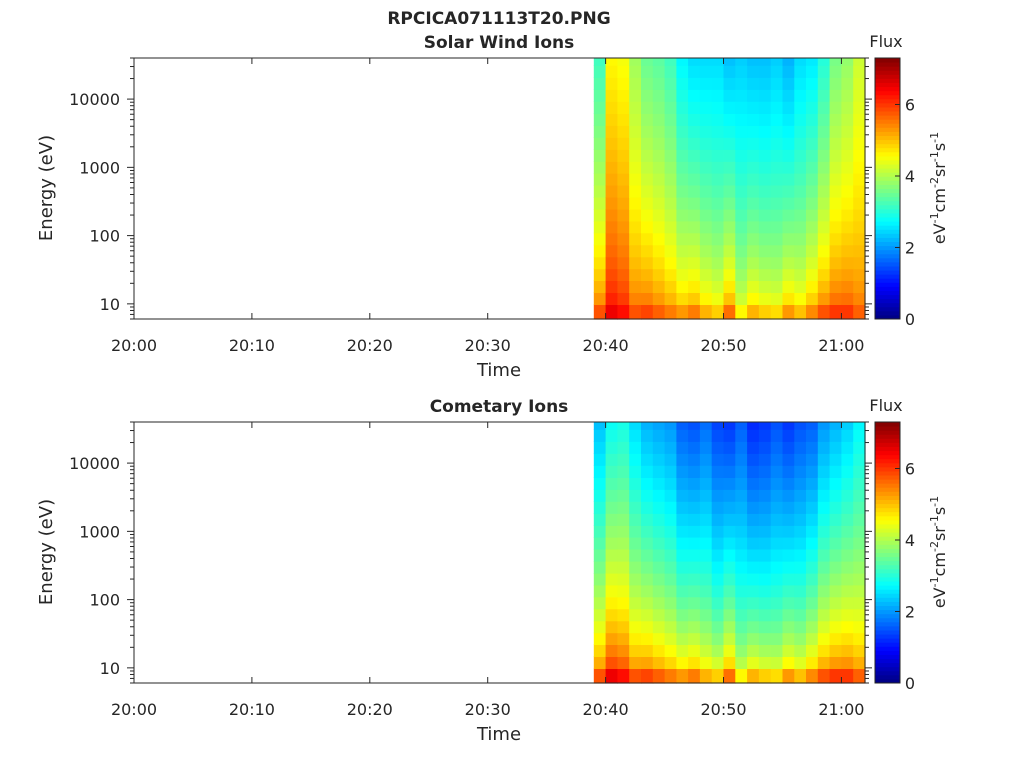 The image size is (1024, 768). I want to click on heatmap-cells, so click(729, 189).